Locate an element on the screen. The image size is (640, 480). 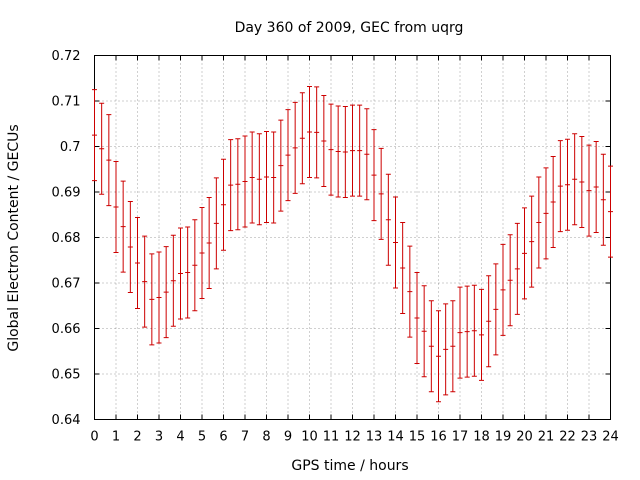
y-axis-label: Global Electron Content / GECUs is located at coordinates (14, 237).